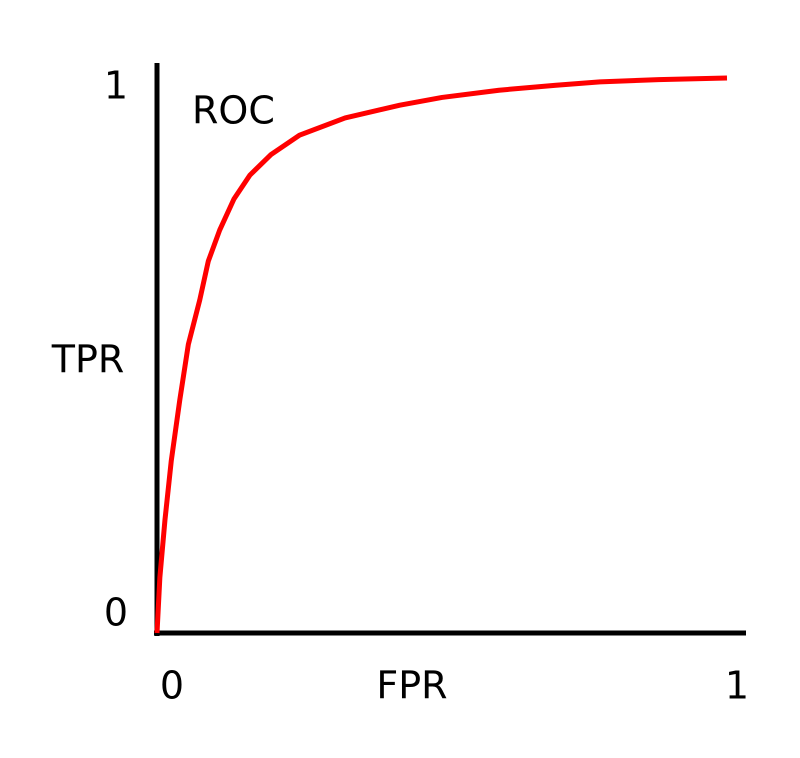 This screenshot has height=758, width=800. I want to click on y-tick-label: 0, so click(116, 613).